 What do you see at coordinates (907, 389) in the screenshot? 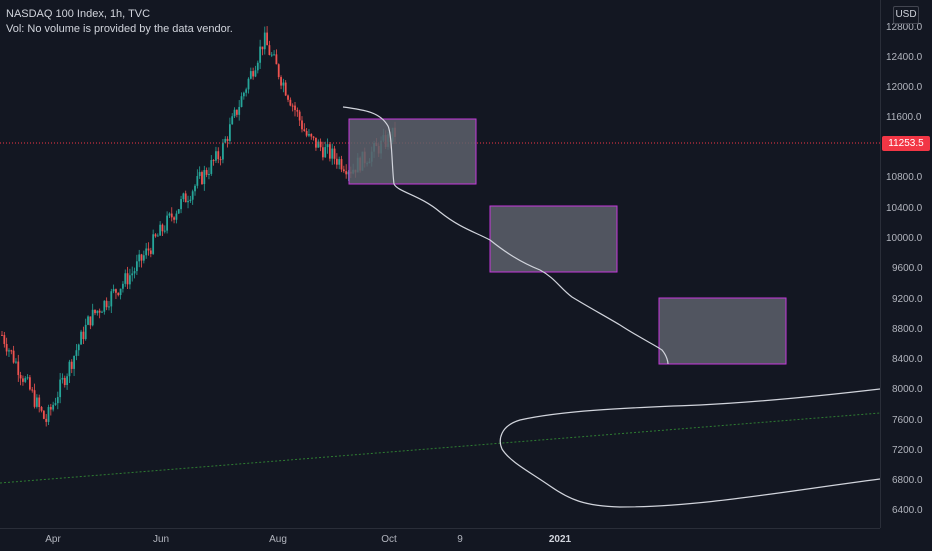
I see `price-label: 8000.0` at bounding box center [907, 389].